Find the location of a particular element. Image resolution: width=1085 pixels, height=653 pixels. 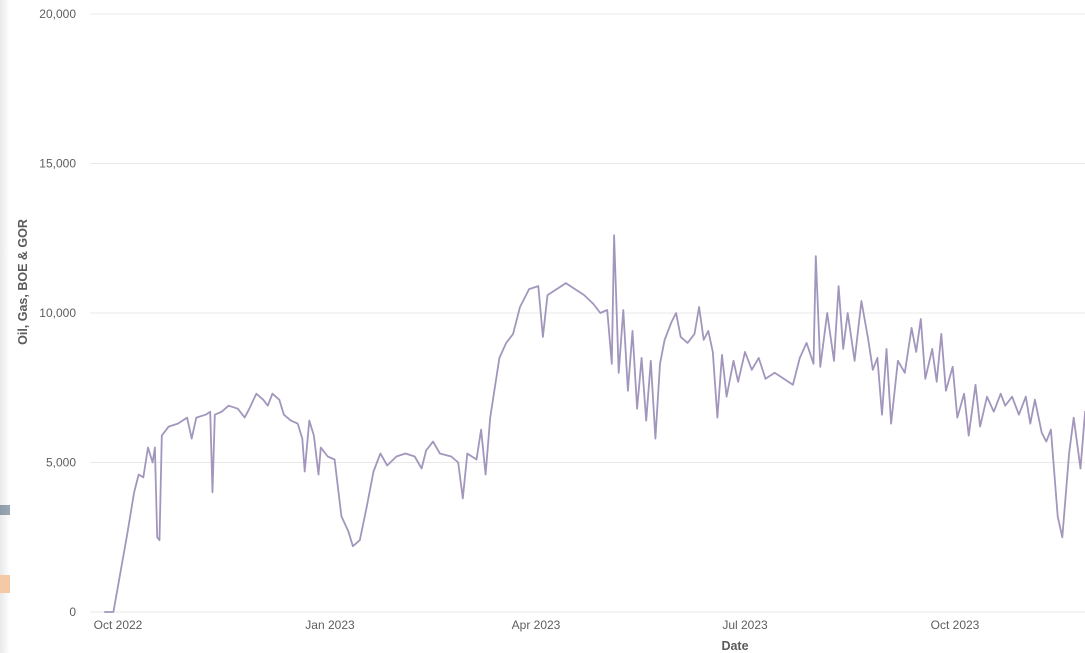

x-tick-label: Apr 2023 is located at coordinates (536, 625).